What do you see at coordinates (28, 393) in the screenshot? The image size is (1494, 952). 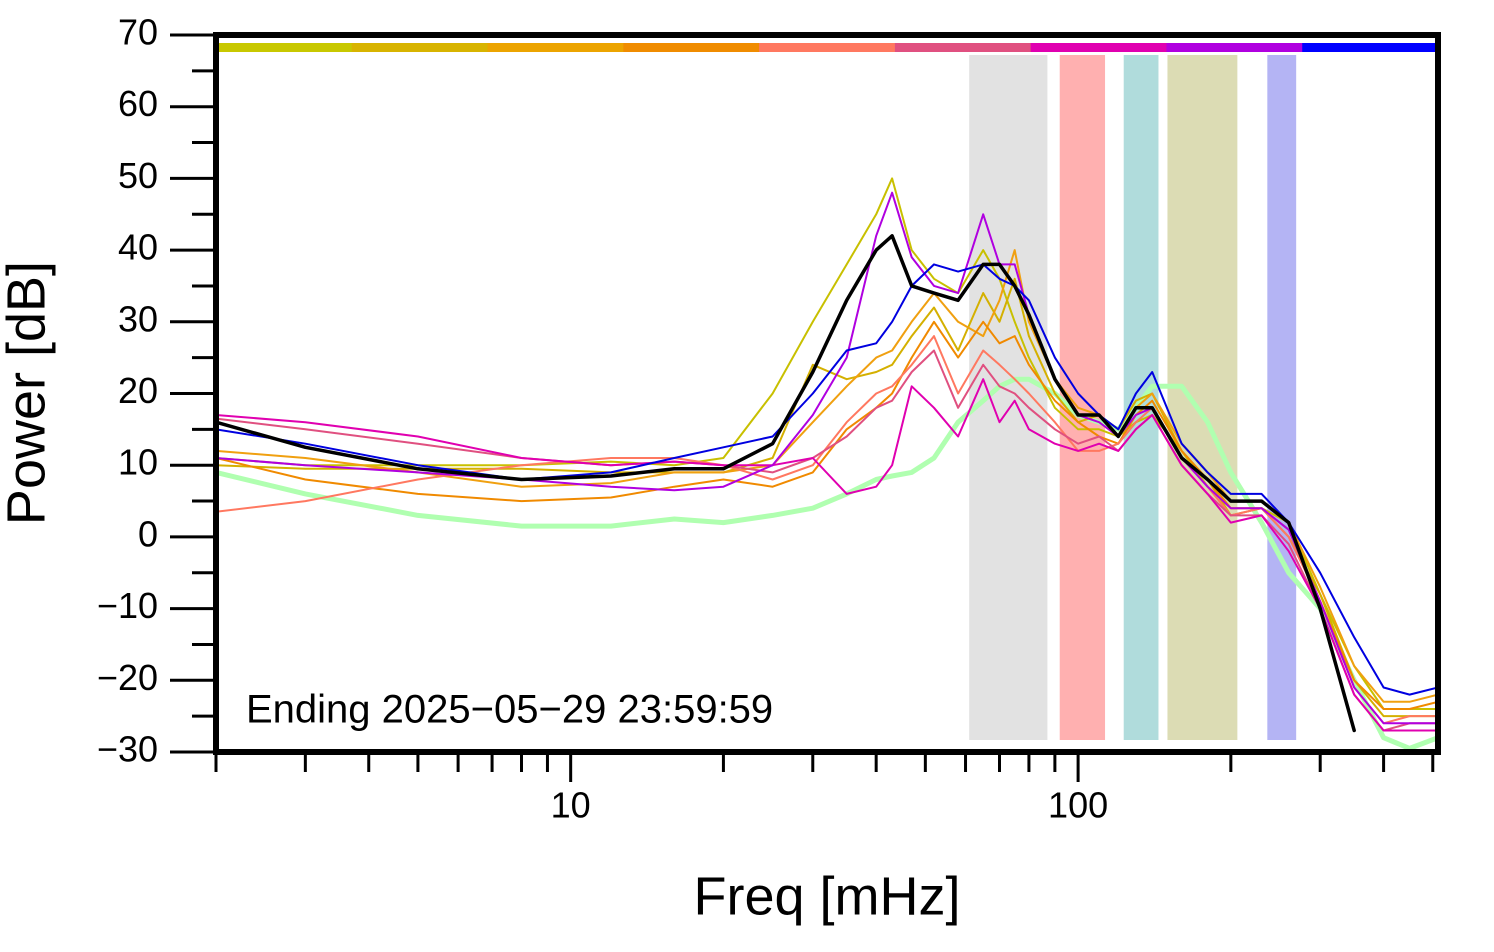 I see `y-axis-label: Power [dB]` at bounding box center [28, 393].